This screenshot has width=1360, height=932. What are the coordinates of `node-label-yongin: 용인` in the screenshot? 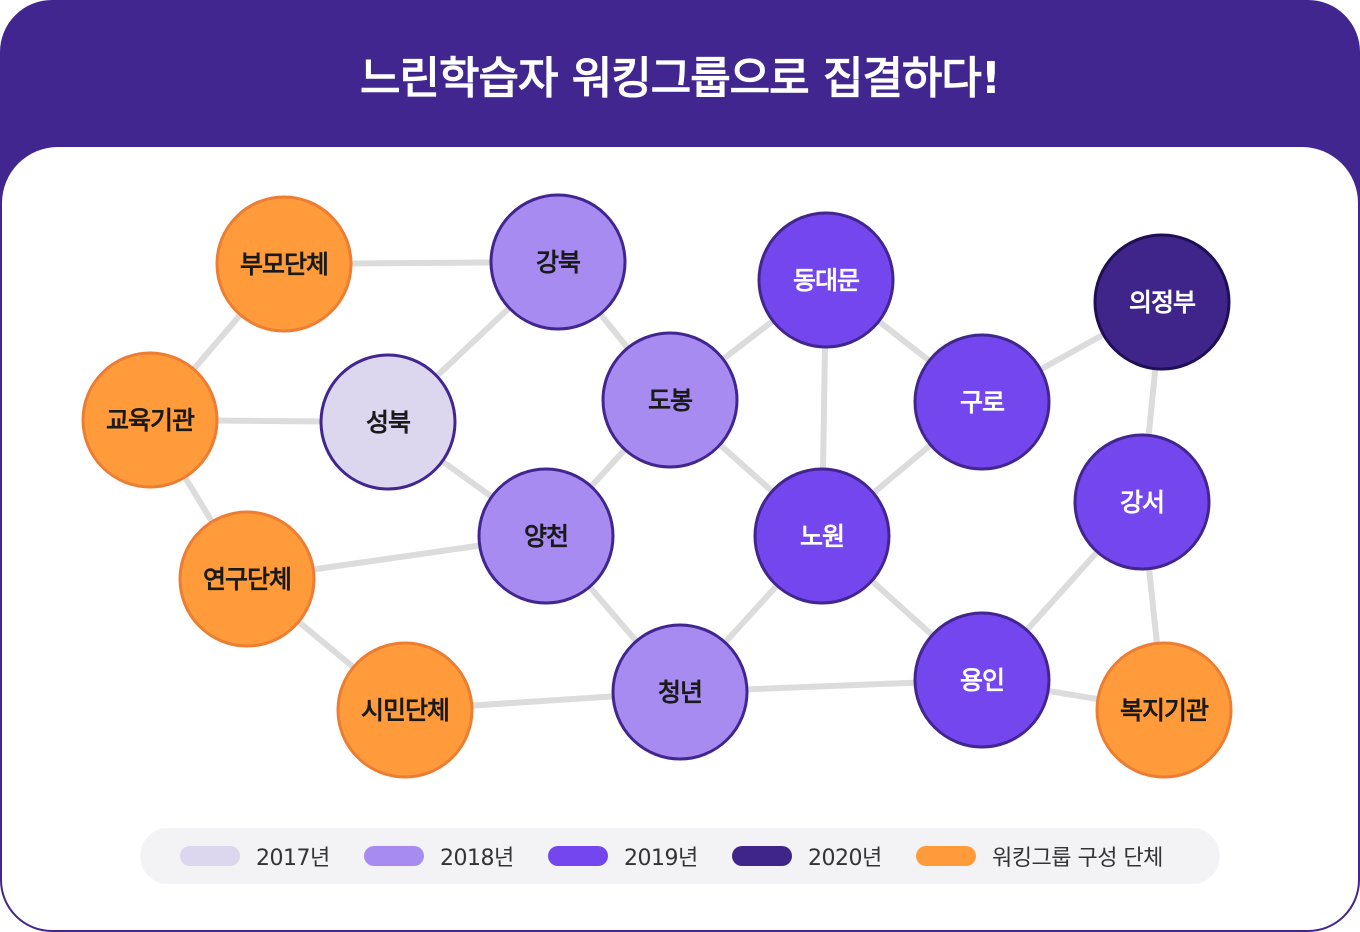 It's located at (982, 680).